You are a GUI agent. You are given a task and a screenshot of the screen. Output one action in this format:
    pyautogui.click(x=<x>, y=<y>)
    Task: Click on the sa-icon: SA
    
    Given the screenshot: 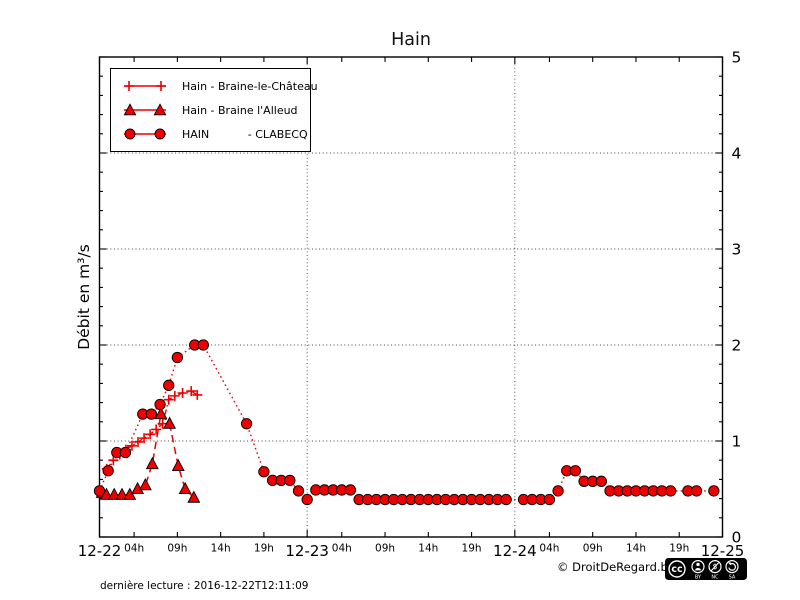 What is the action you would take?
    pyautogui.click(x=732, y=570)
    